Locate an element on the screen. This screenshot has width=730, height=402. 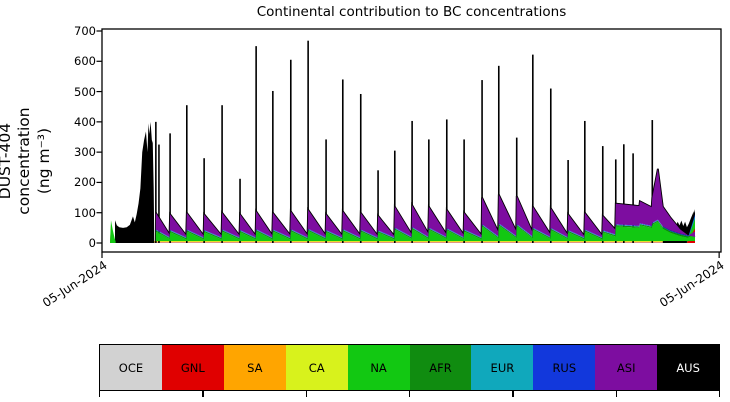
legend-label: OCE is located at coordinates (131, 367).